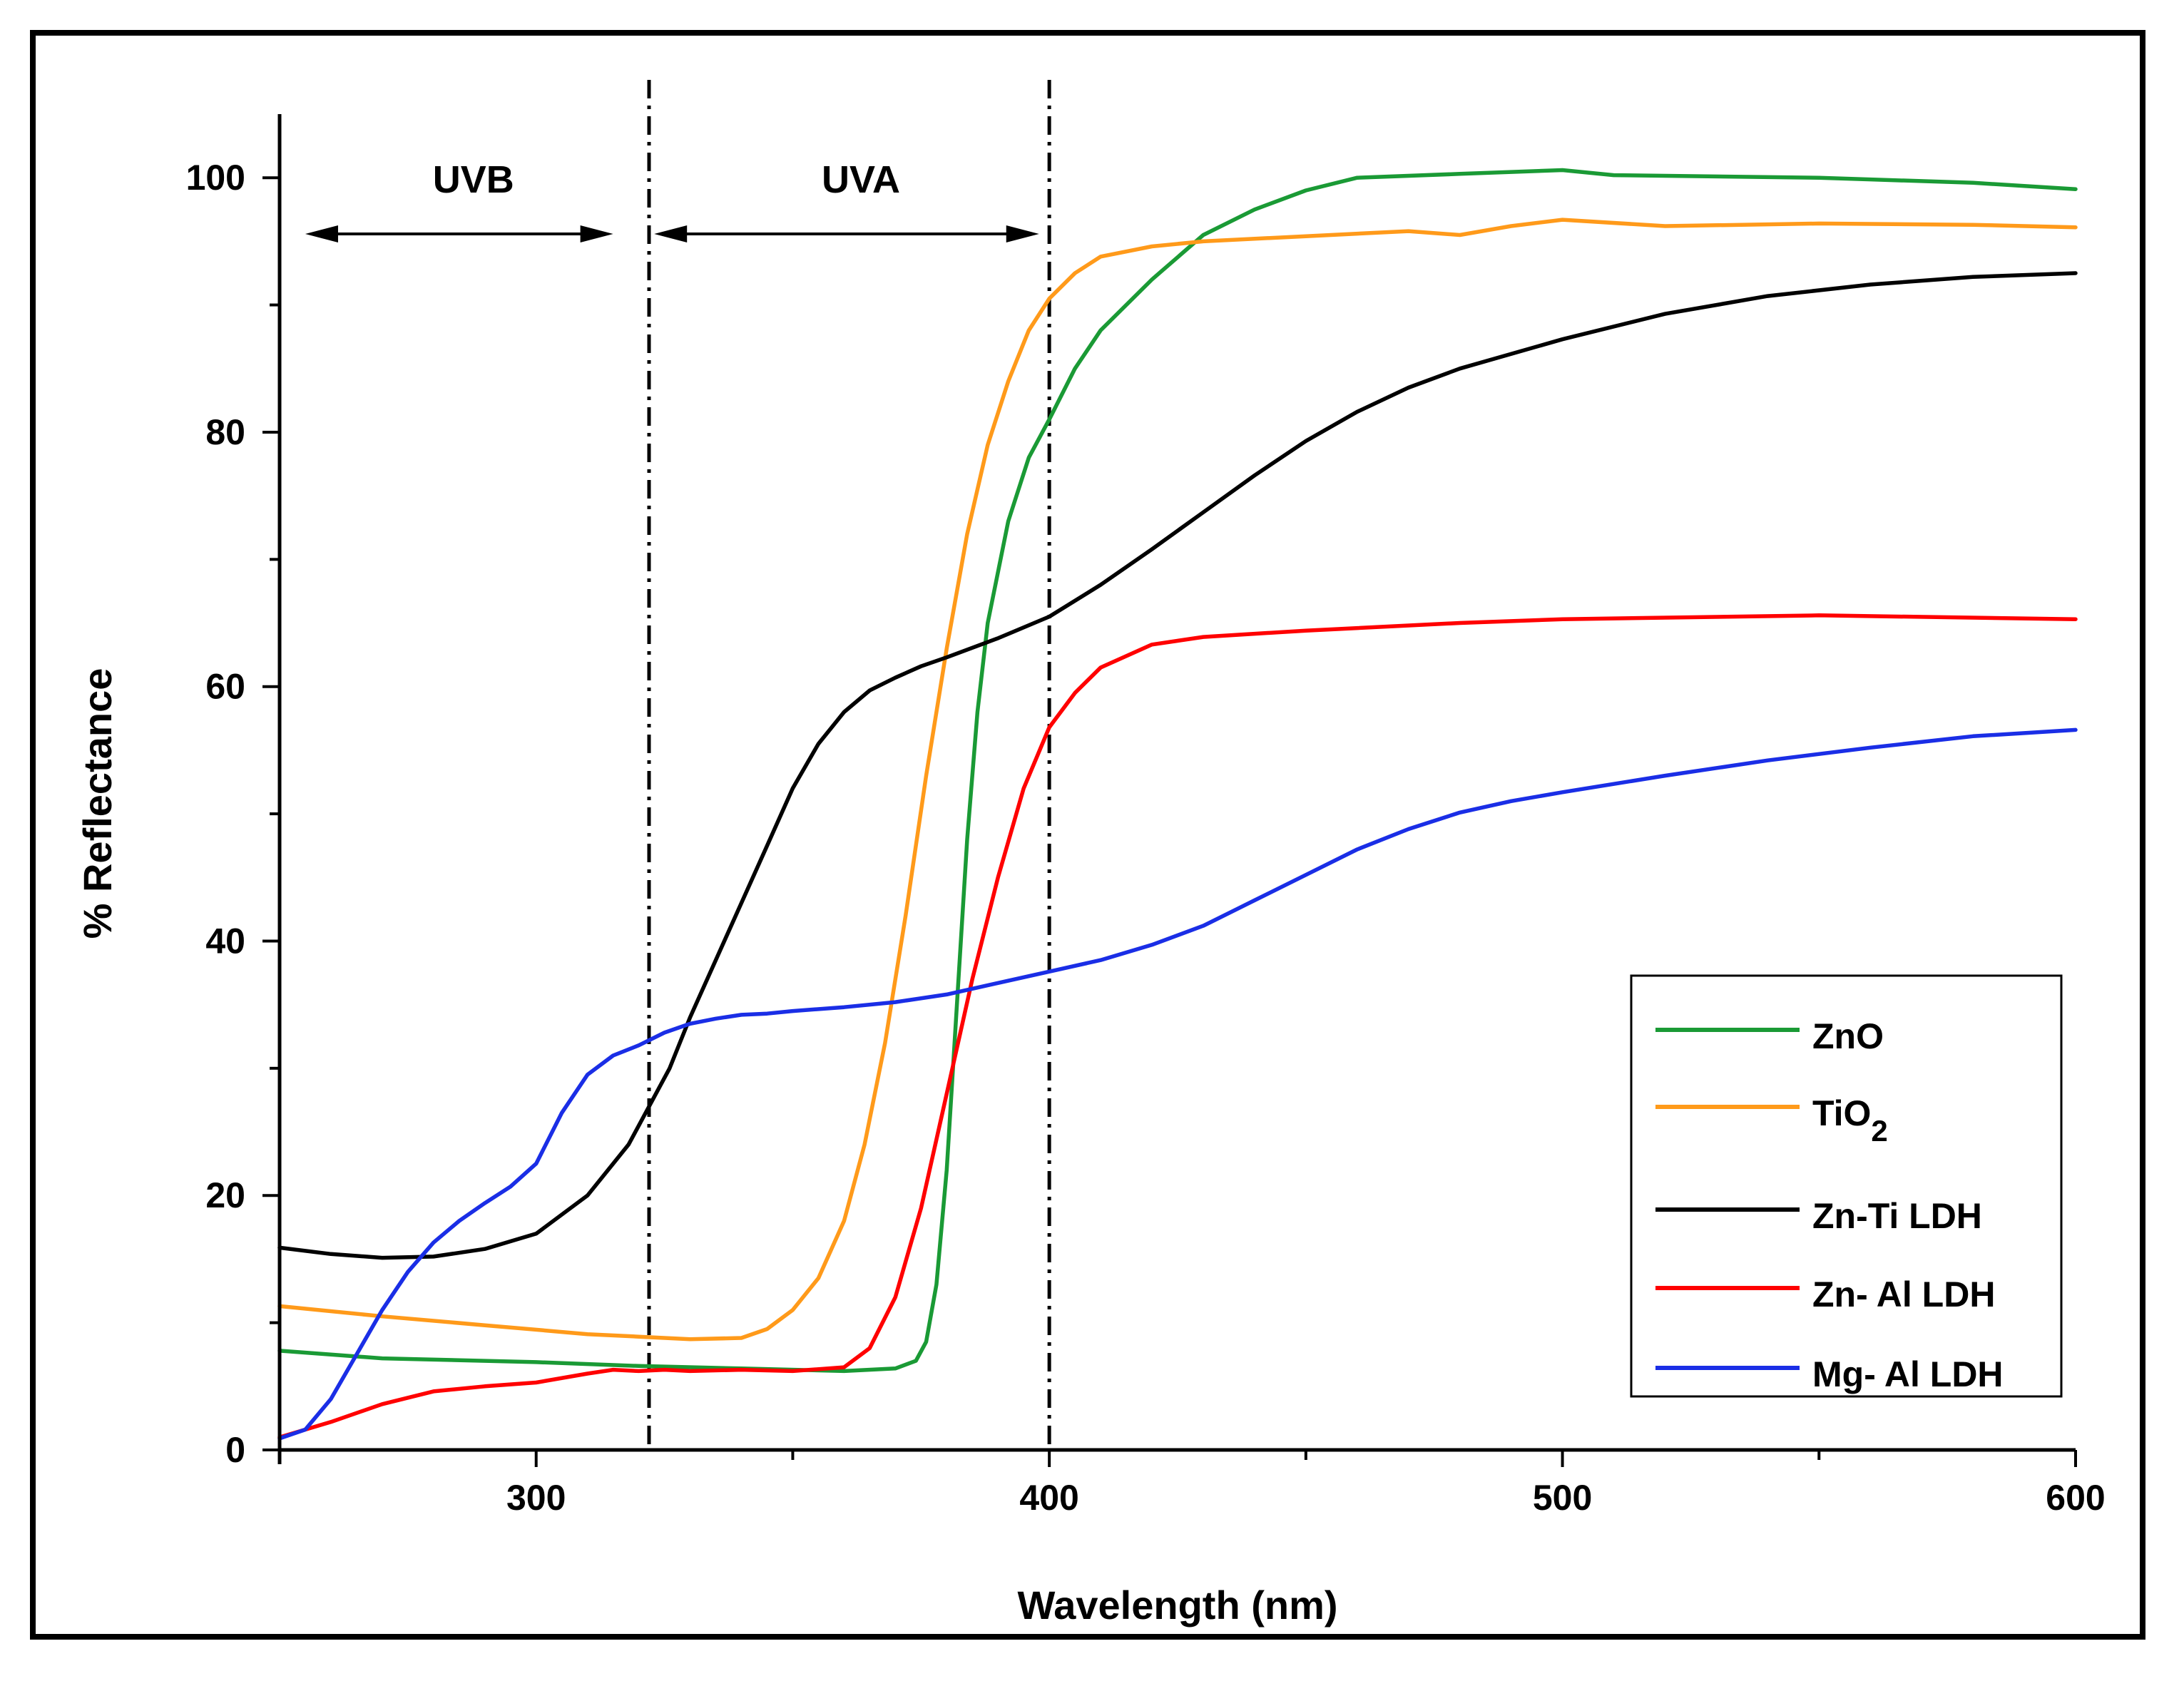  I want to click on region-label-uva: UVA, so click(861, 179).